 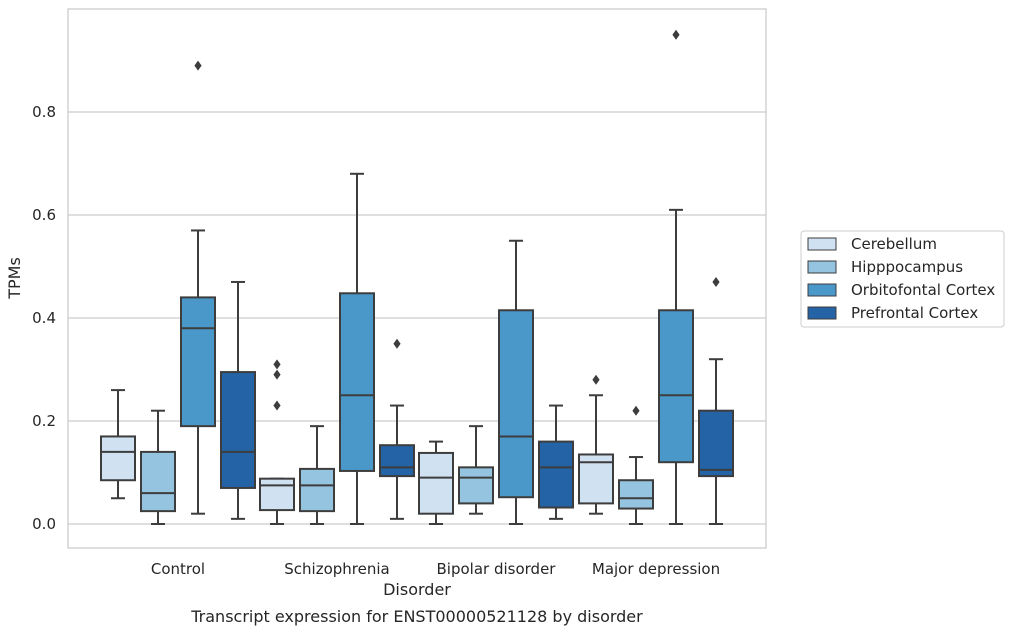 I want to click on y-tick-label: 0.4, so click(x=44, y=318).